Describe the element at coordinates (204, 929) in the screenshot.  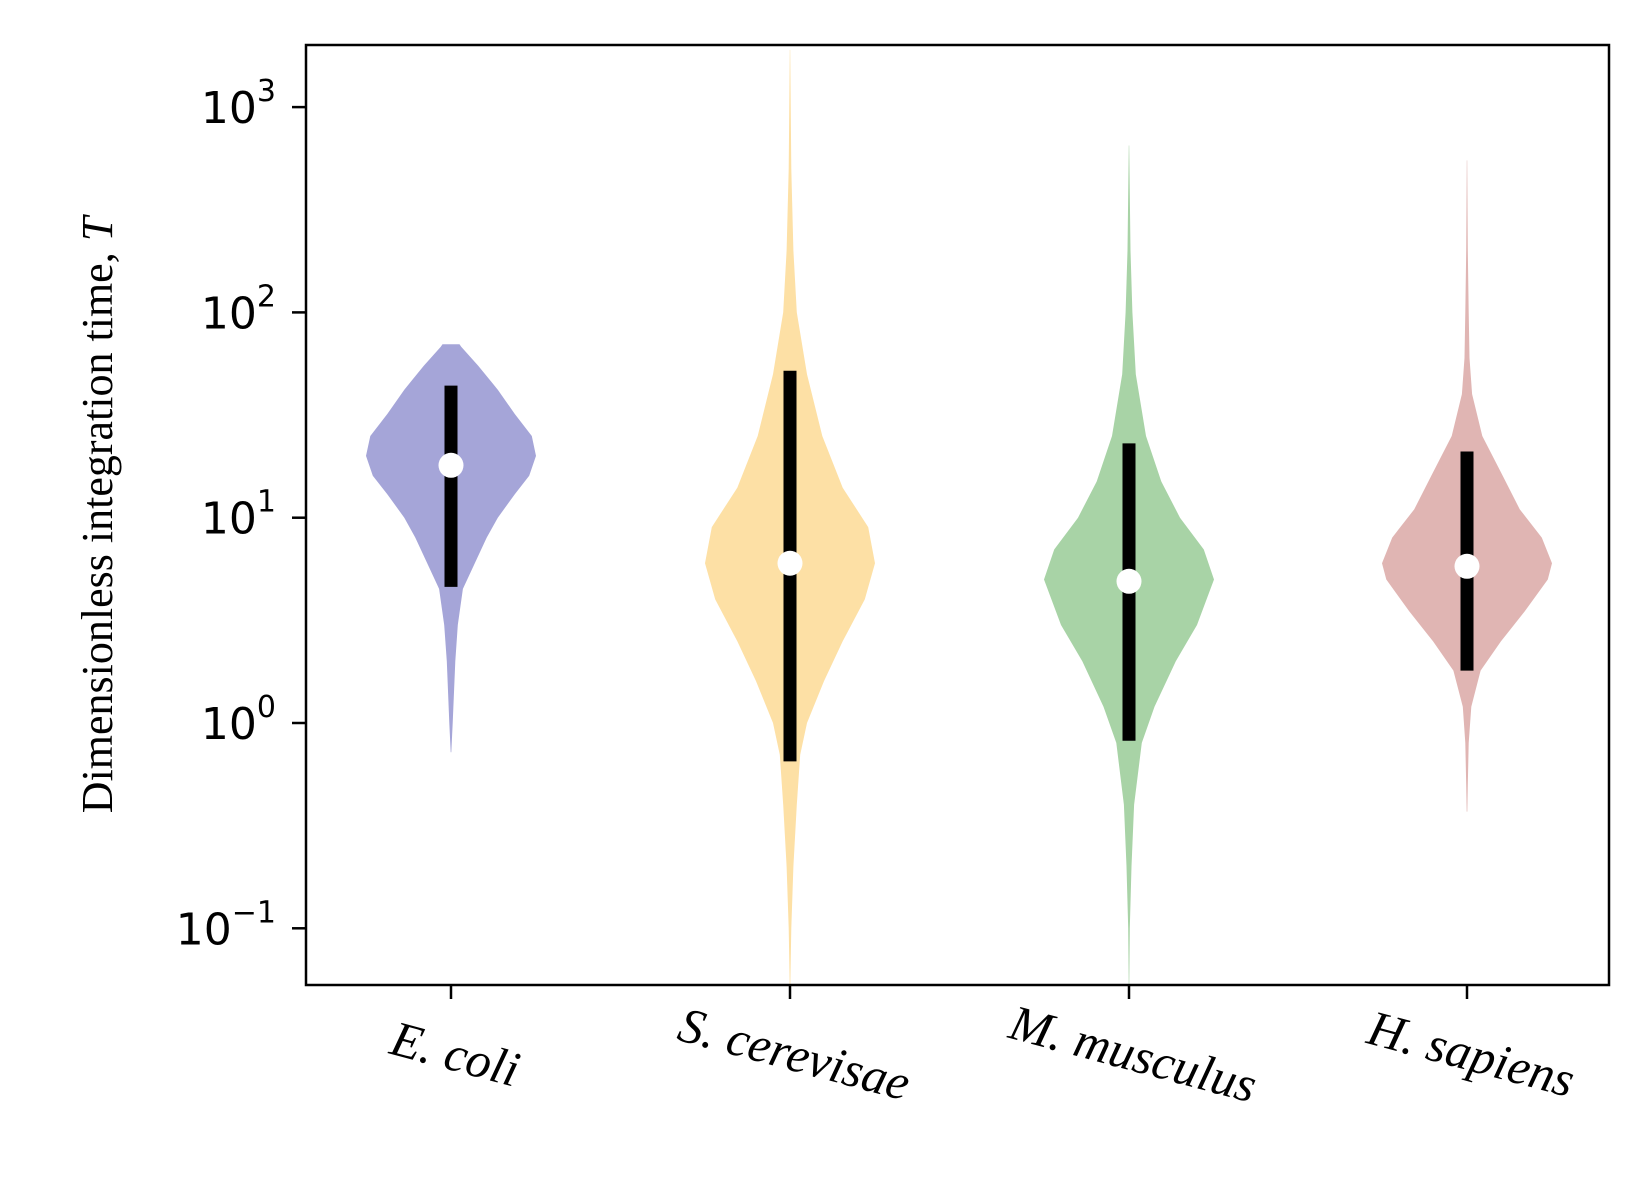
I see `y-tick-base-0: 10` at that location.